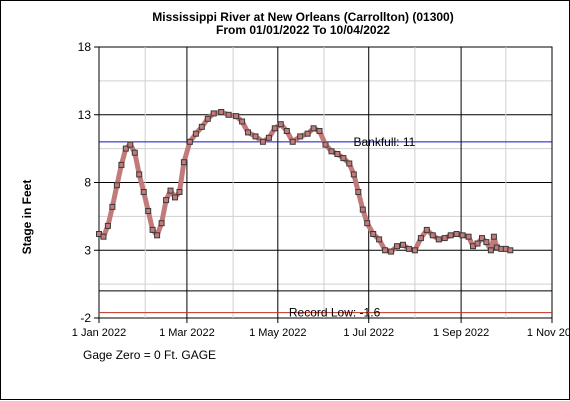  What do you see at coordinates (85, 115) in the screenshot?
I see `y-tick-label: 13` at bounding box center [85, 115].